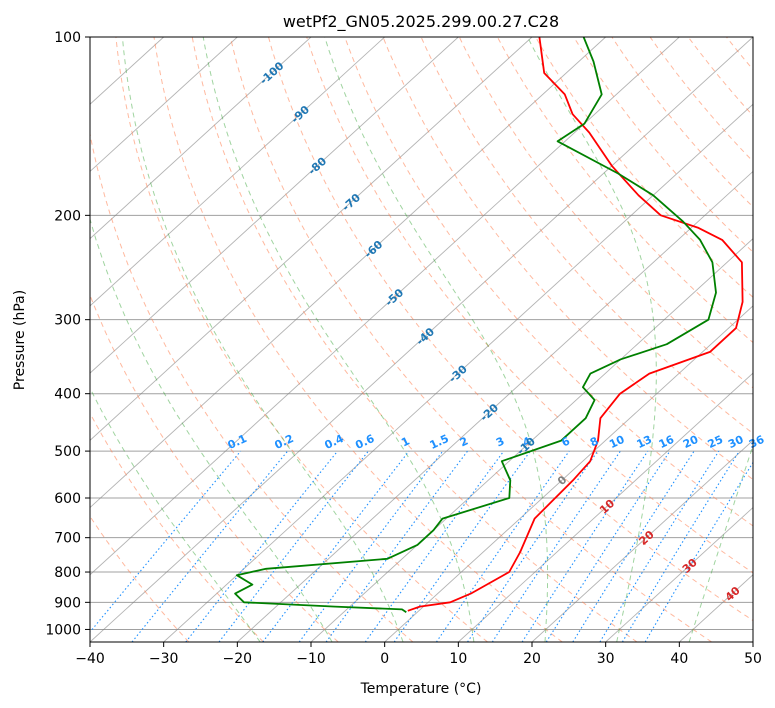 This screenshot has height=708, width=775. What do you see at coordinates (67, 573) in the screenshot?
I see `y-tick-label: 800` at bounding box center [67, 573].